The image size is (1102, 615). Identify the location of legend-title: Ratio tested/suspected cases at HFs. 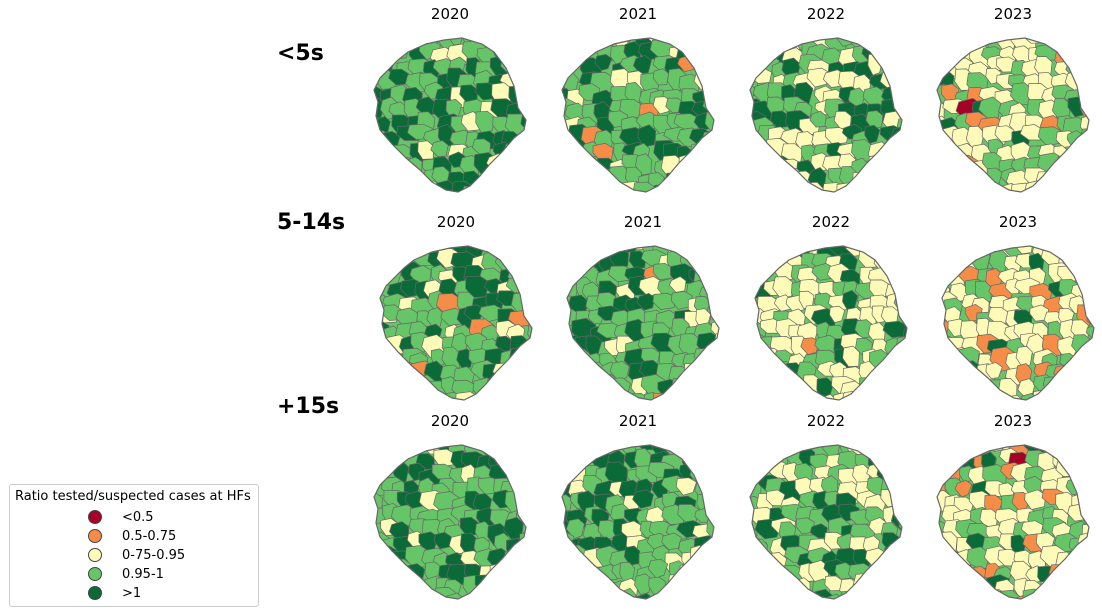
(133, 496).